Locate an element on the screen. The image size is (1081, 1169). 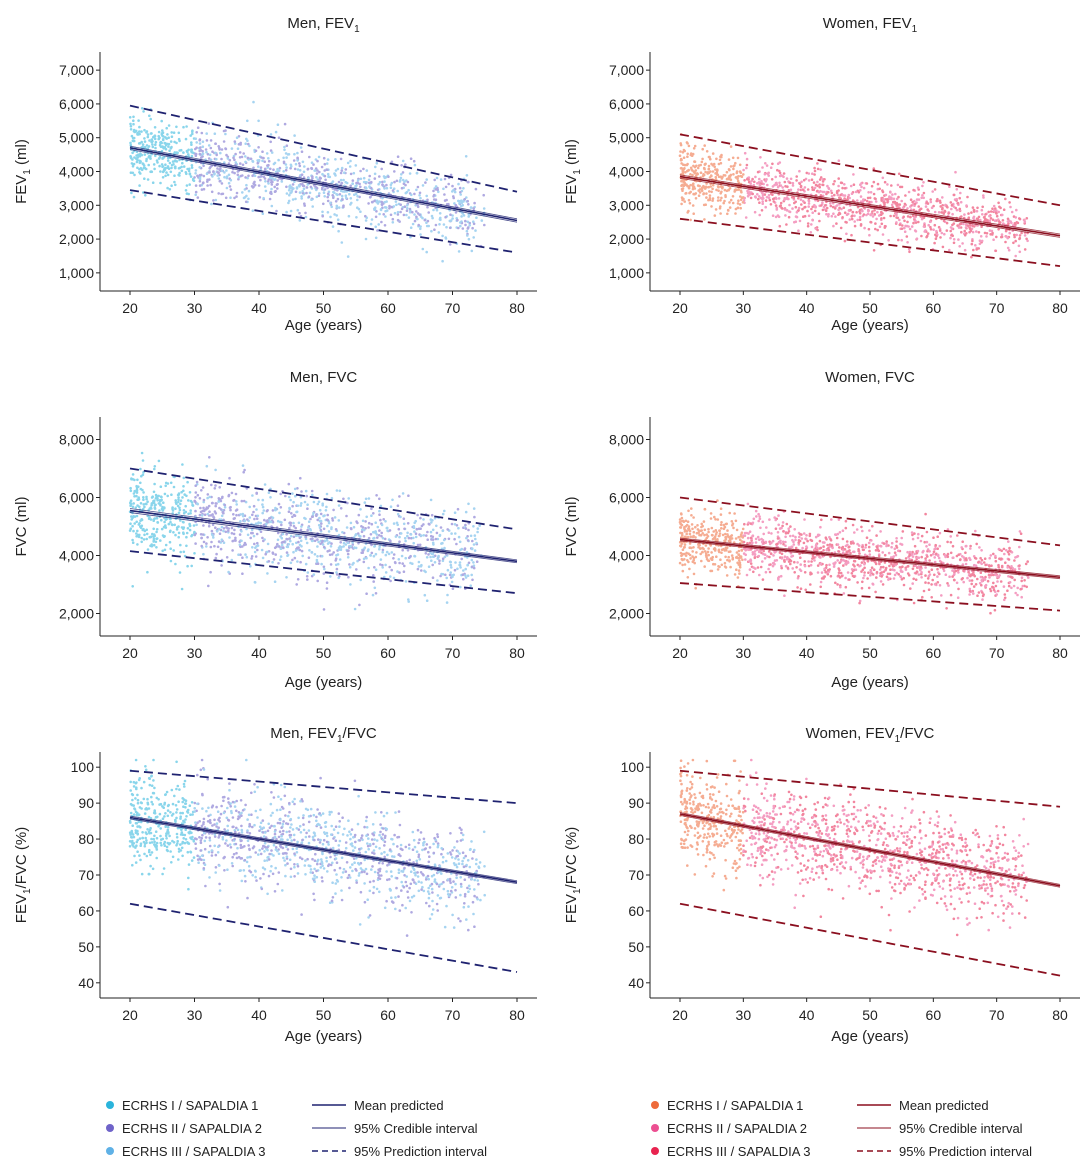
x-tick-label: 20 is located at coordinates (130, 653).